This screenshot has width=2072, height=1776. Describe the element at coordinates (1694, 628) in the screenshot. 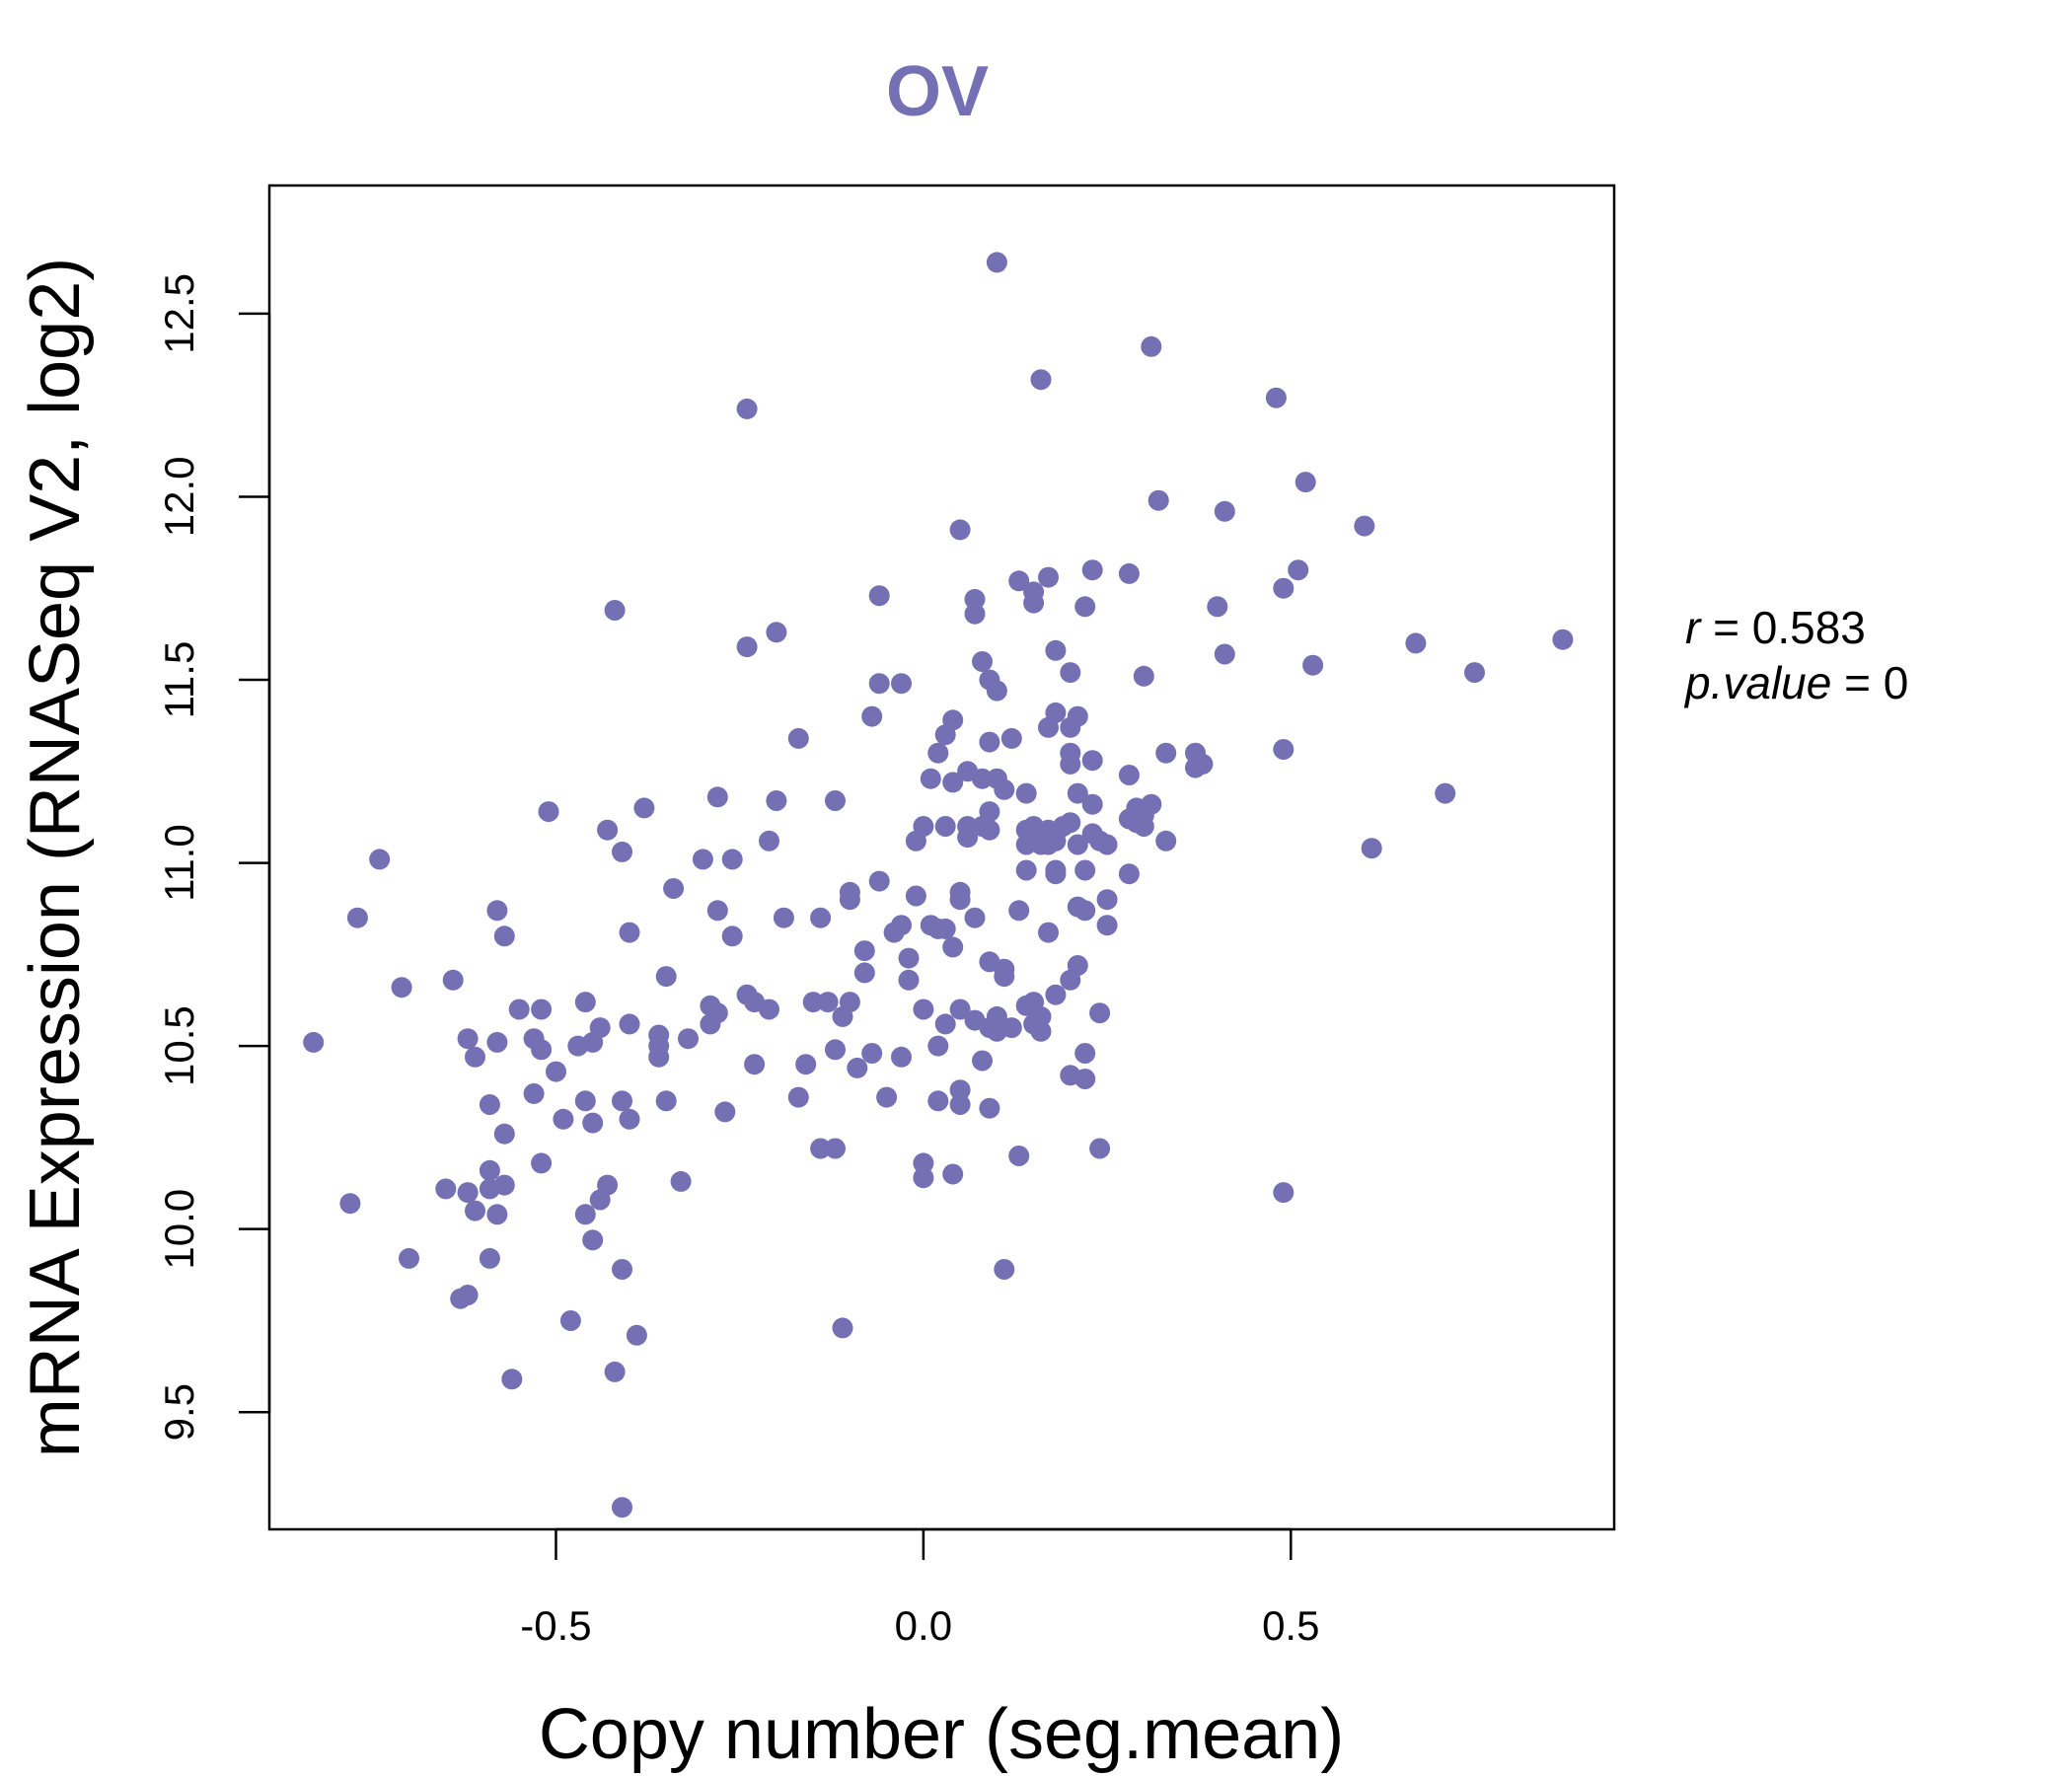

I see `r-label: r` at that location.